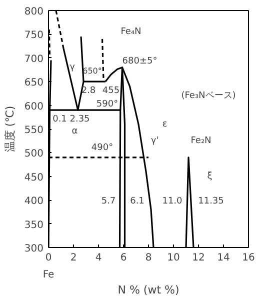 Image resolution: width=260 pixels, height=301 pixels. Describe the element at coordinates (148, 258) in the screenshot. I see `x-tick-label: 8` at that location.